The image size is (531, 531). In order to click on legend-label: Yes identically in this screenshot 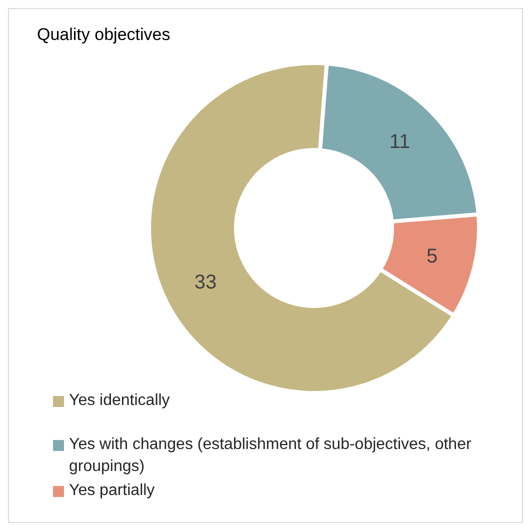, I will do `click(119, 401)`.